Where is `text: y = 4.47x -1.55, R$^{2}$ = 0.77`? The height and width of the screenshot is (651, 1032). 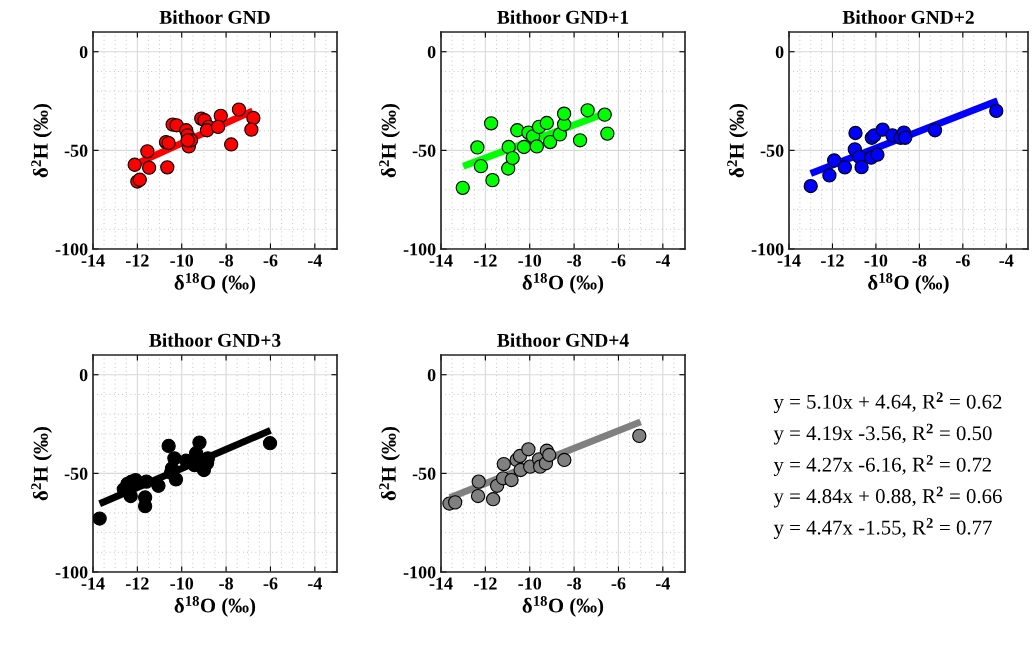
text: y = 4.47x -1.55, R$^{2}$ = 0.77 is located at coordinates (882, 528).